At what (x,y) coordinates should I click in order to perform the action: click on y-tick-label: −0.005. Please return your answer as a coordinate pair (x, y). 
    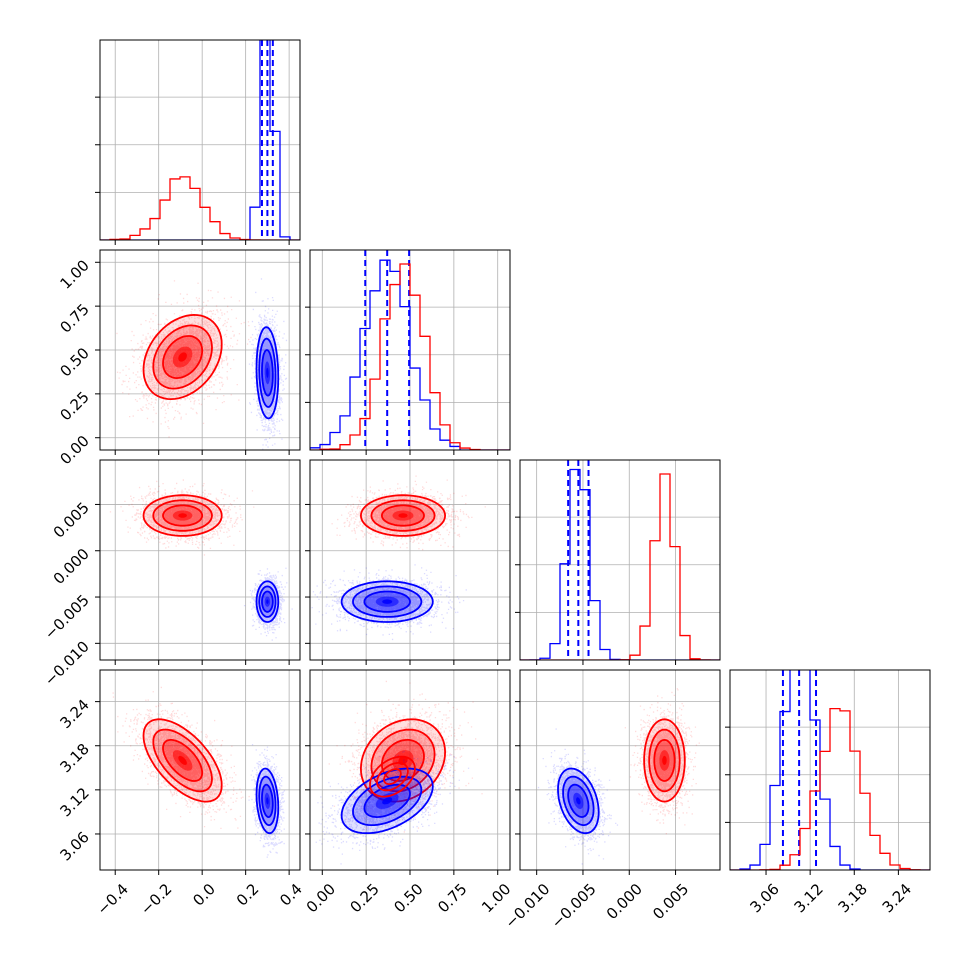
    Looking at the image, I should click on (67, 617).